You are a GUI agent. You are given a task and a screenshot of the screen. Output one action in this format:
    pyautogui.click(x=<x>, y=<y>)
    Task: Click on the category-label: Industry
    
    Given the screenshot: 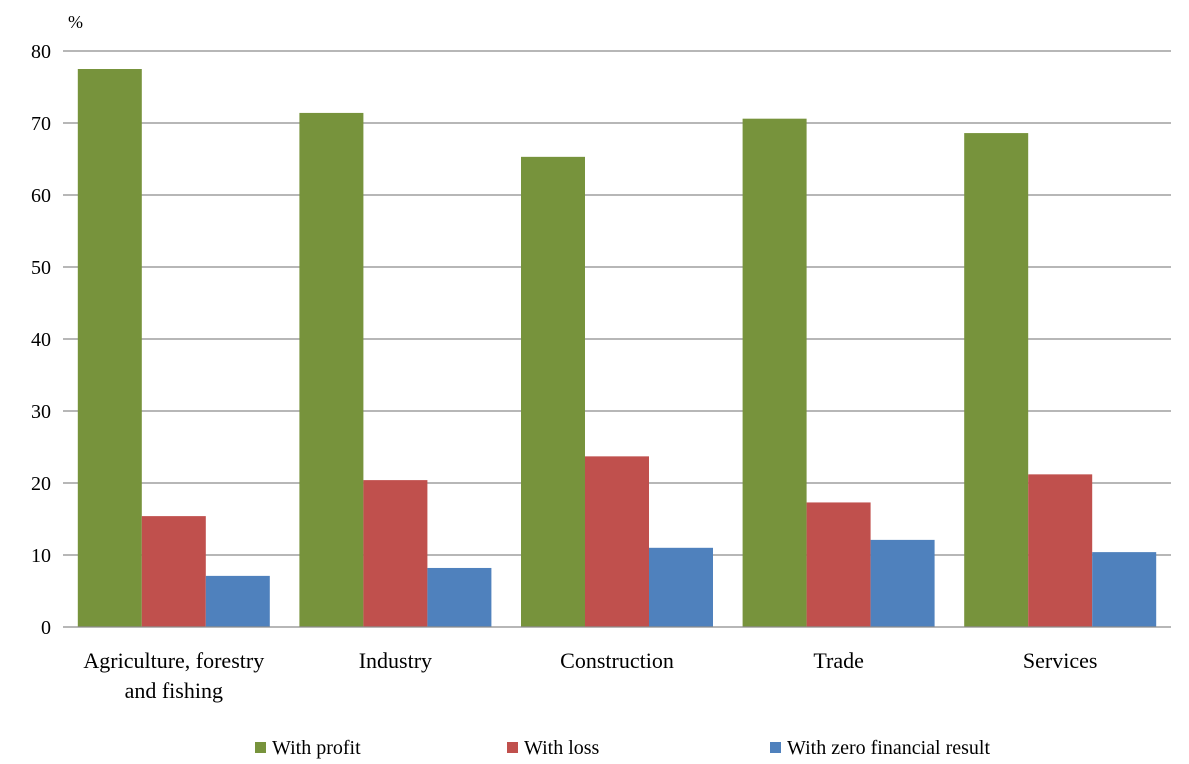 What is the action you would take?
    pyautogui.click(x=395, y=660)
    